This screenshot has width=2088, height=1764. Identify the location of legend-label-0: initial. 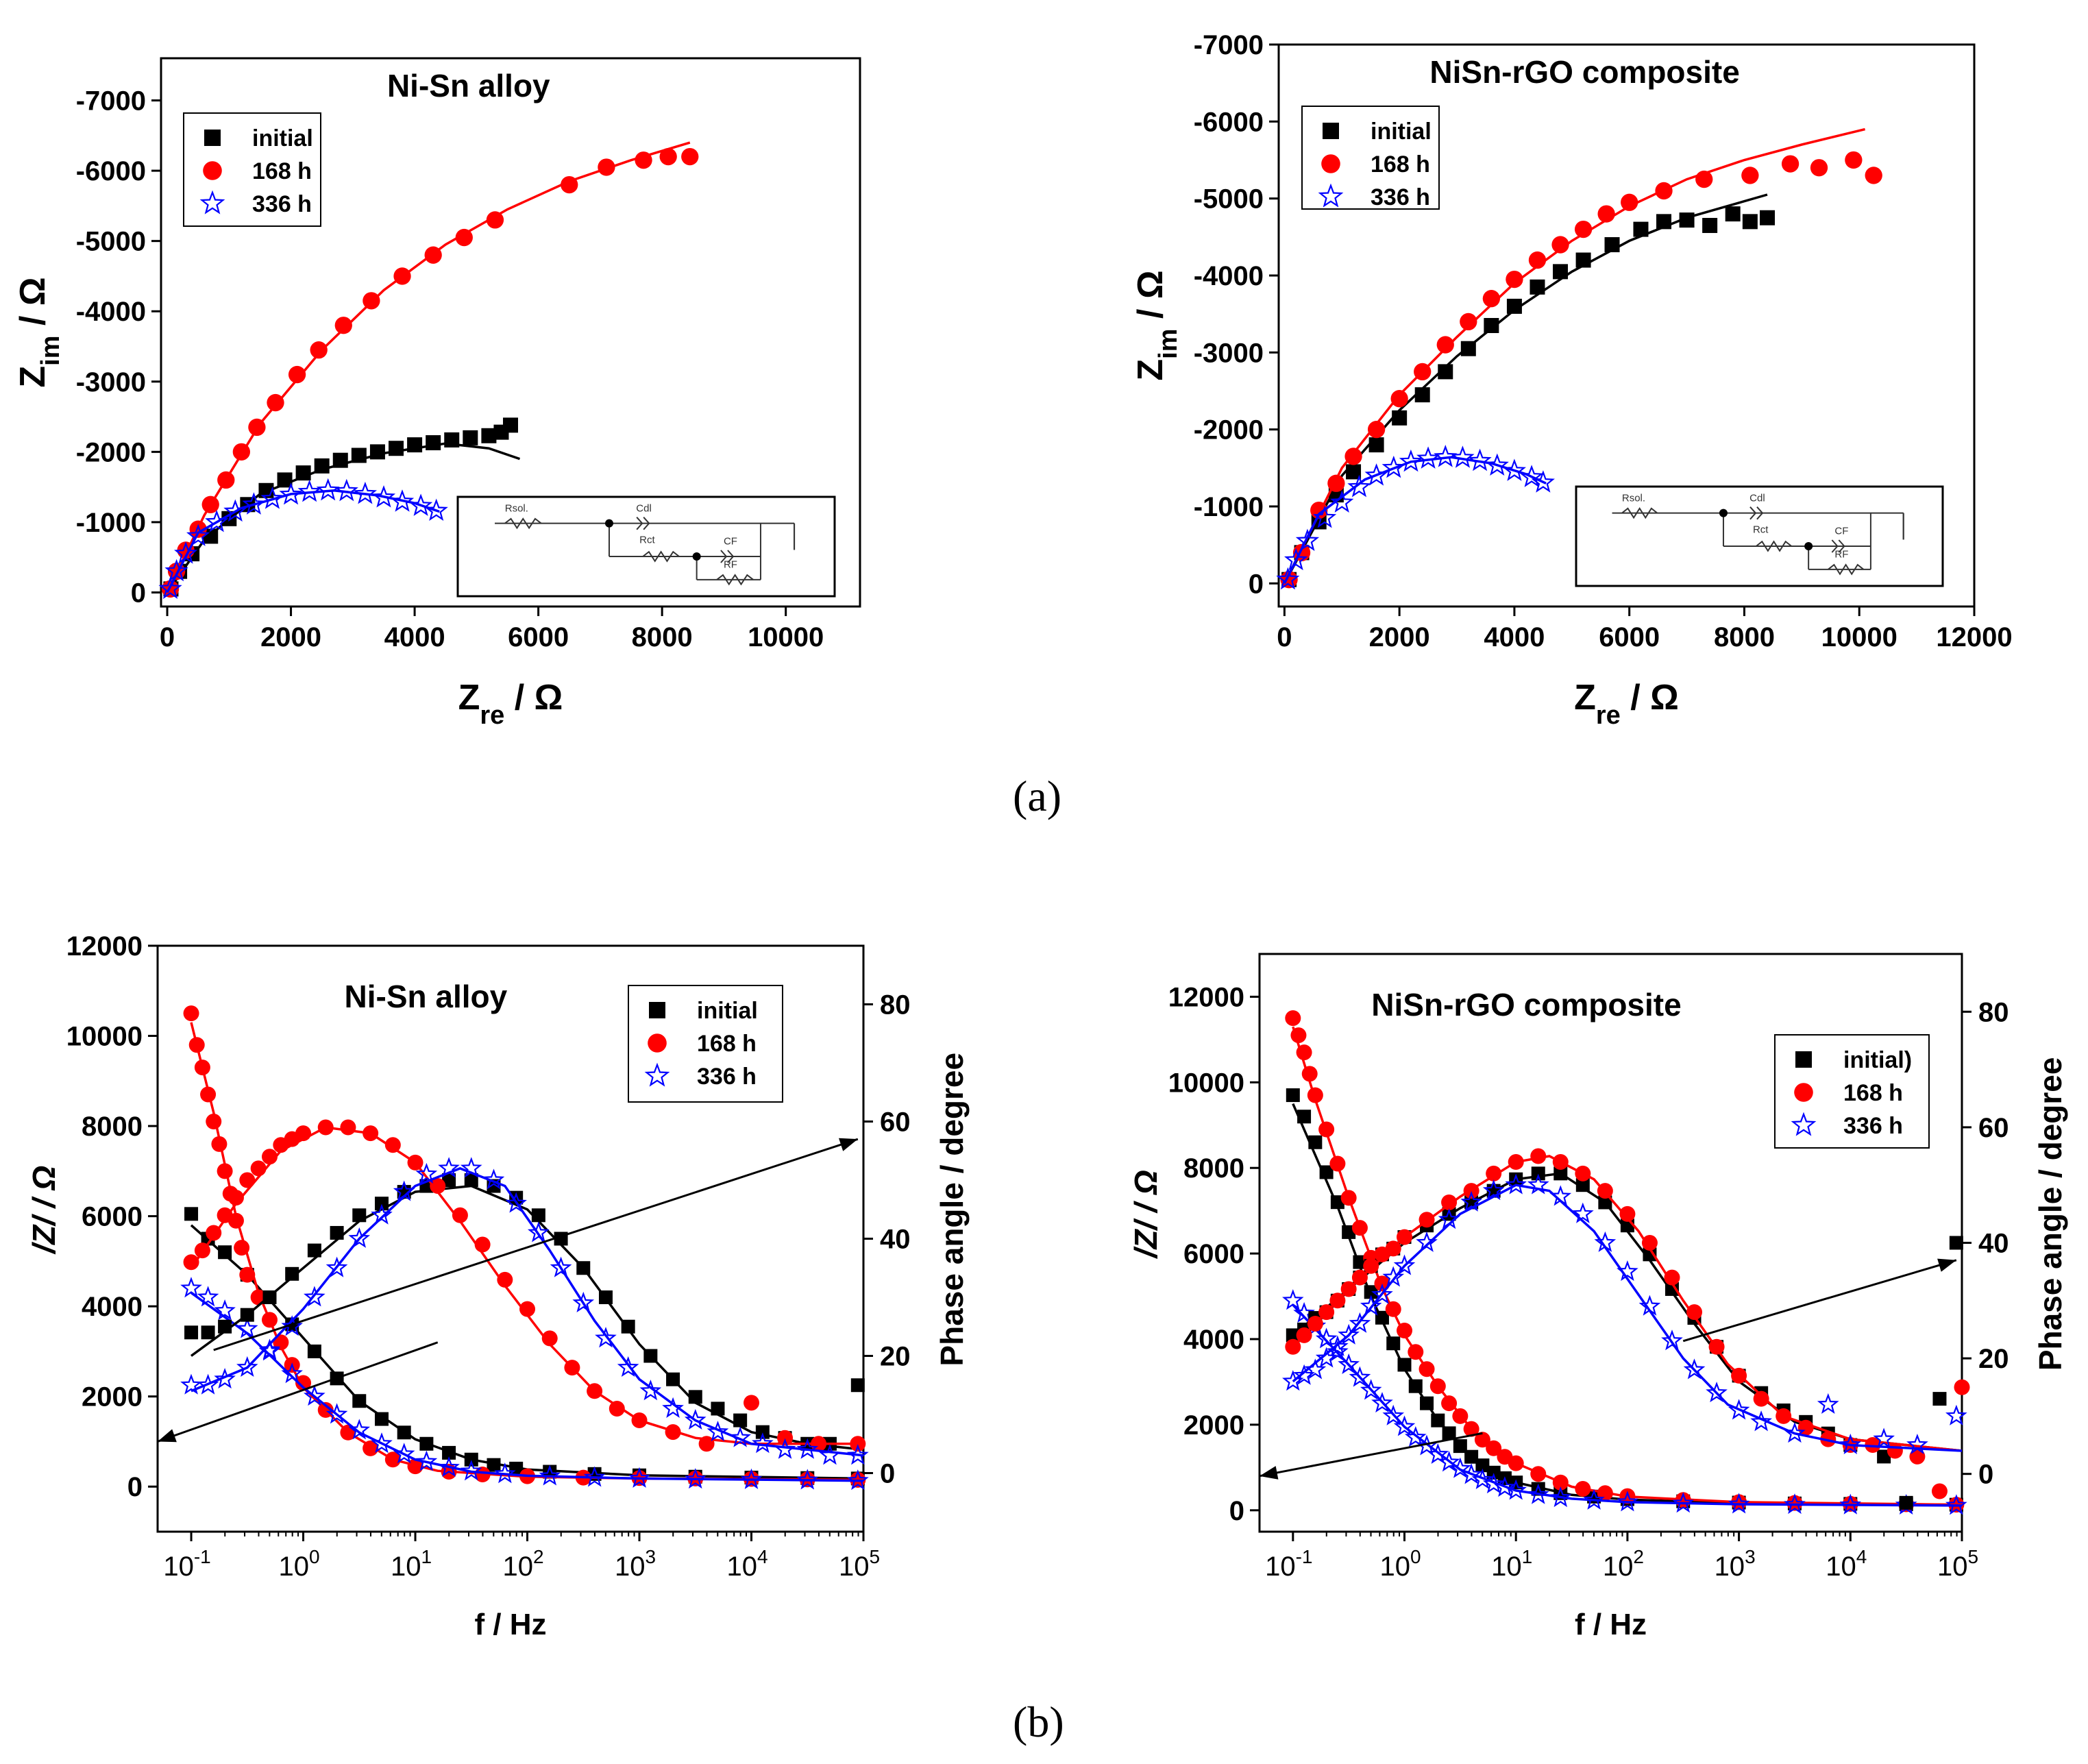
(282, 138).